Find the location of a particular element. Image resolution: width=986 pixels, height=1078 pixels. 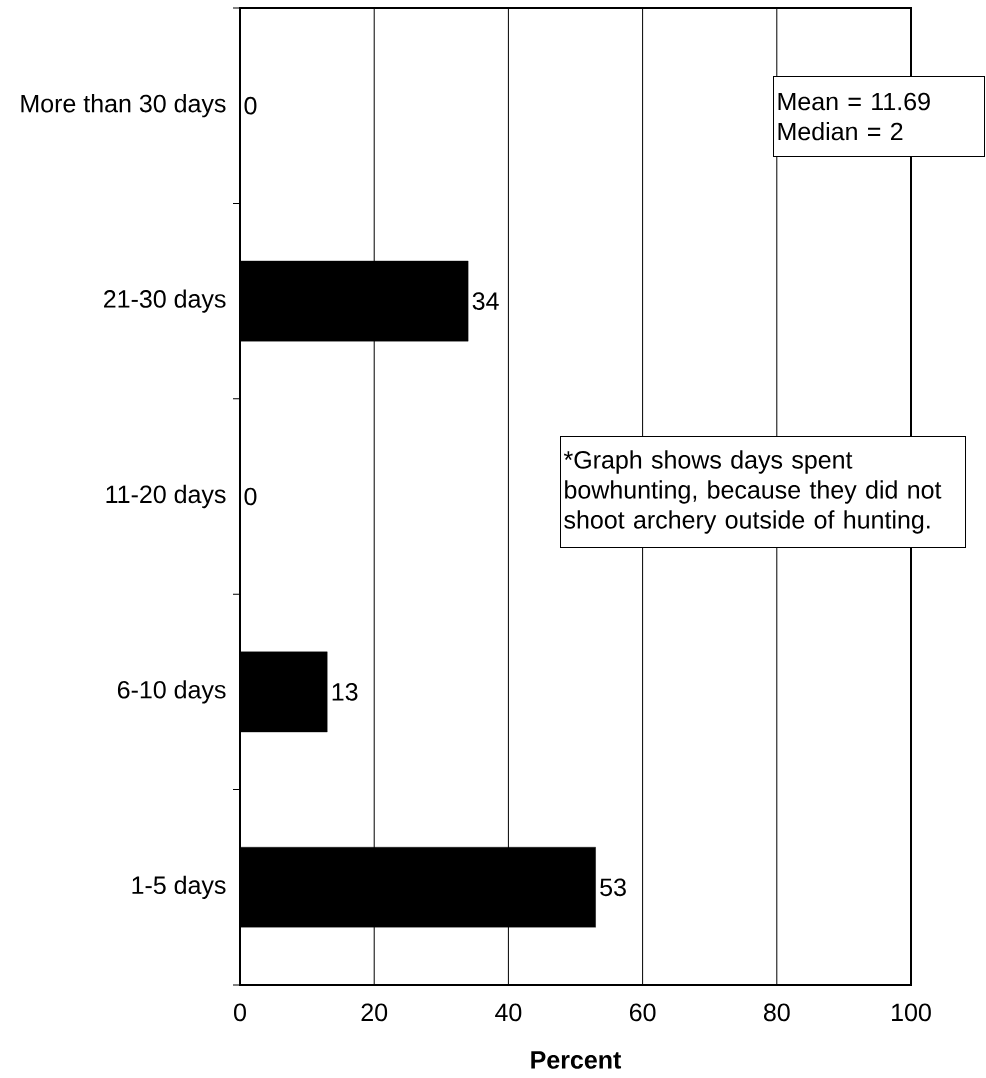

y-tick-label: 21-30 days is located at coordinates (165, 301).